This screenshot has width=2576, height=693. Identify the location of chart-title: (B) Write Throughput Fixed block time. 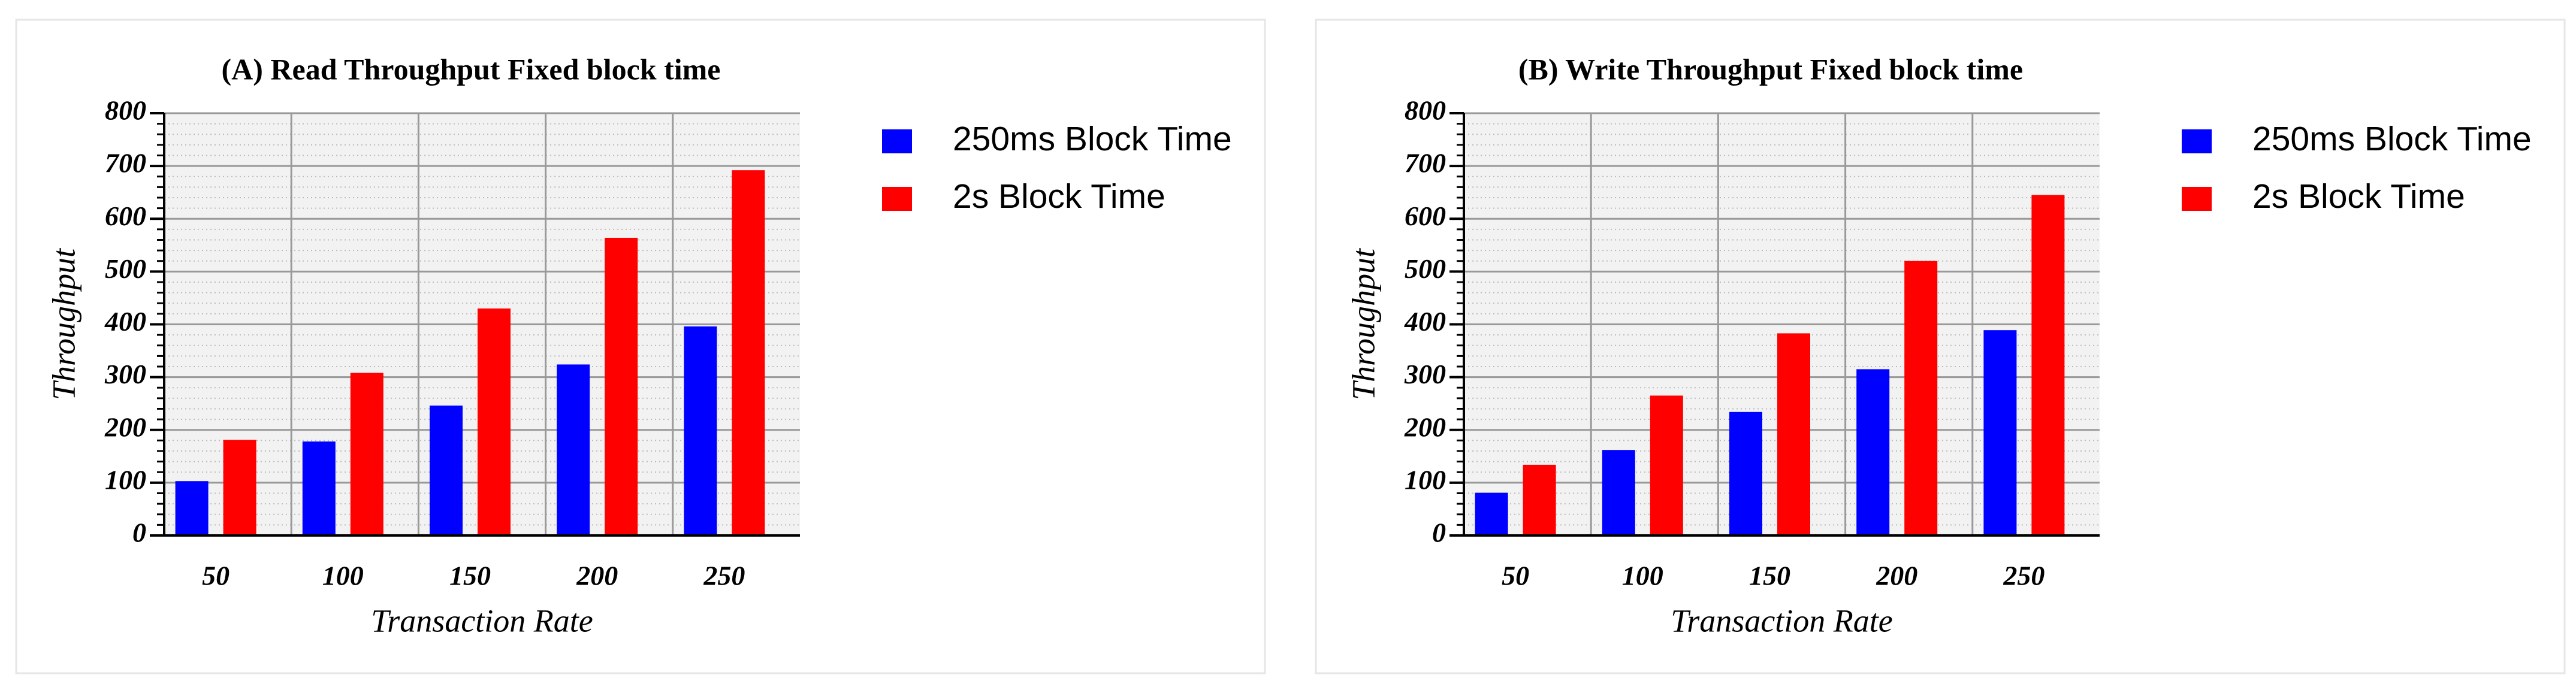
(1771, 69).